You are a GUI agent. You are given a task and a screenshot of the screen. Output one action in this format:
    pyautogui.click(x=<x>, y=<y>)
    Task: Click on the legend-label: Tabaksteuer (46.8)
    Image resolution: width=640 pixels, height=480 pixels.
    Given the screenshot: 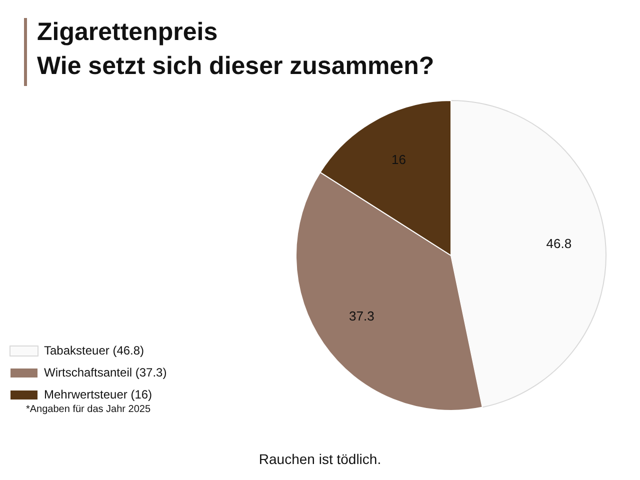 What is the action you would take?
    pyautogui.click(x=94, y=350)
    